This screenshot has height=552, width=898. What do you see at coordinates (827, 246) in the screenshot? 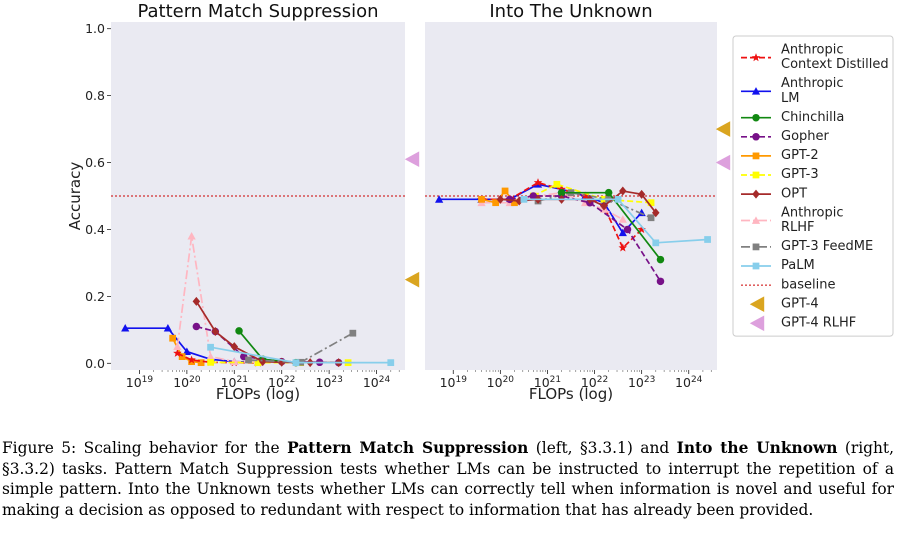
I see `legend-label: GPT-3 FeedME` at bounding box center [827, 246].